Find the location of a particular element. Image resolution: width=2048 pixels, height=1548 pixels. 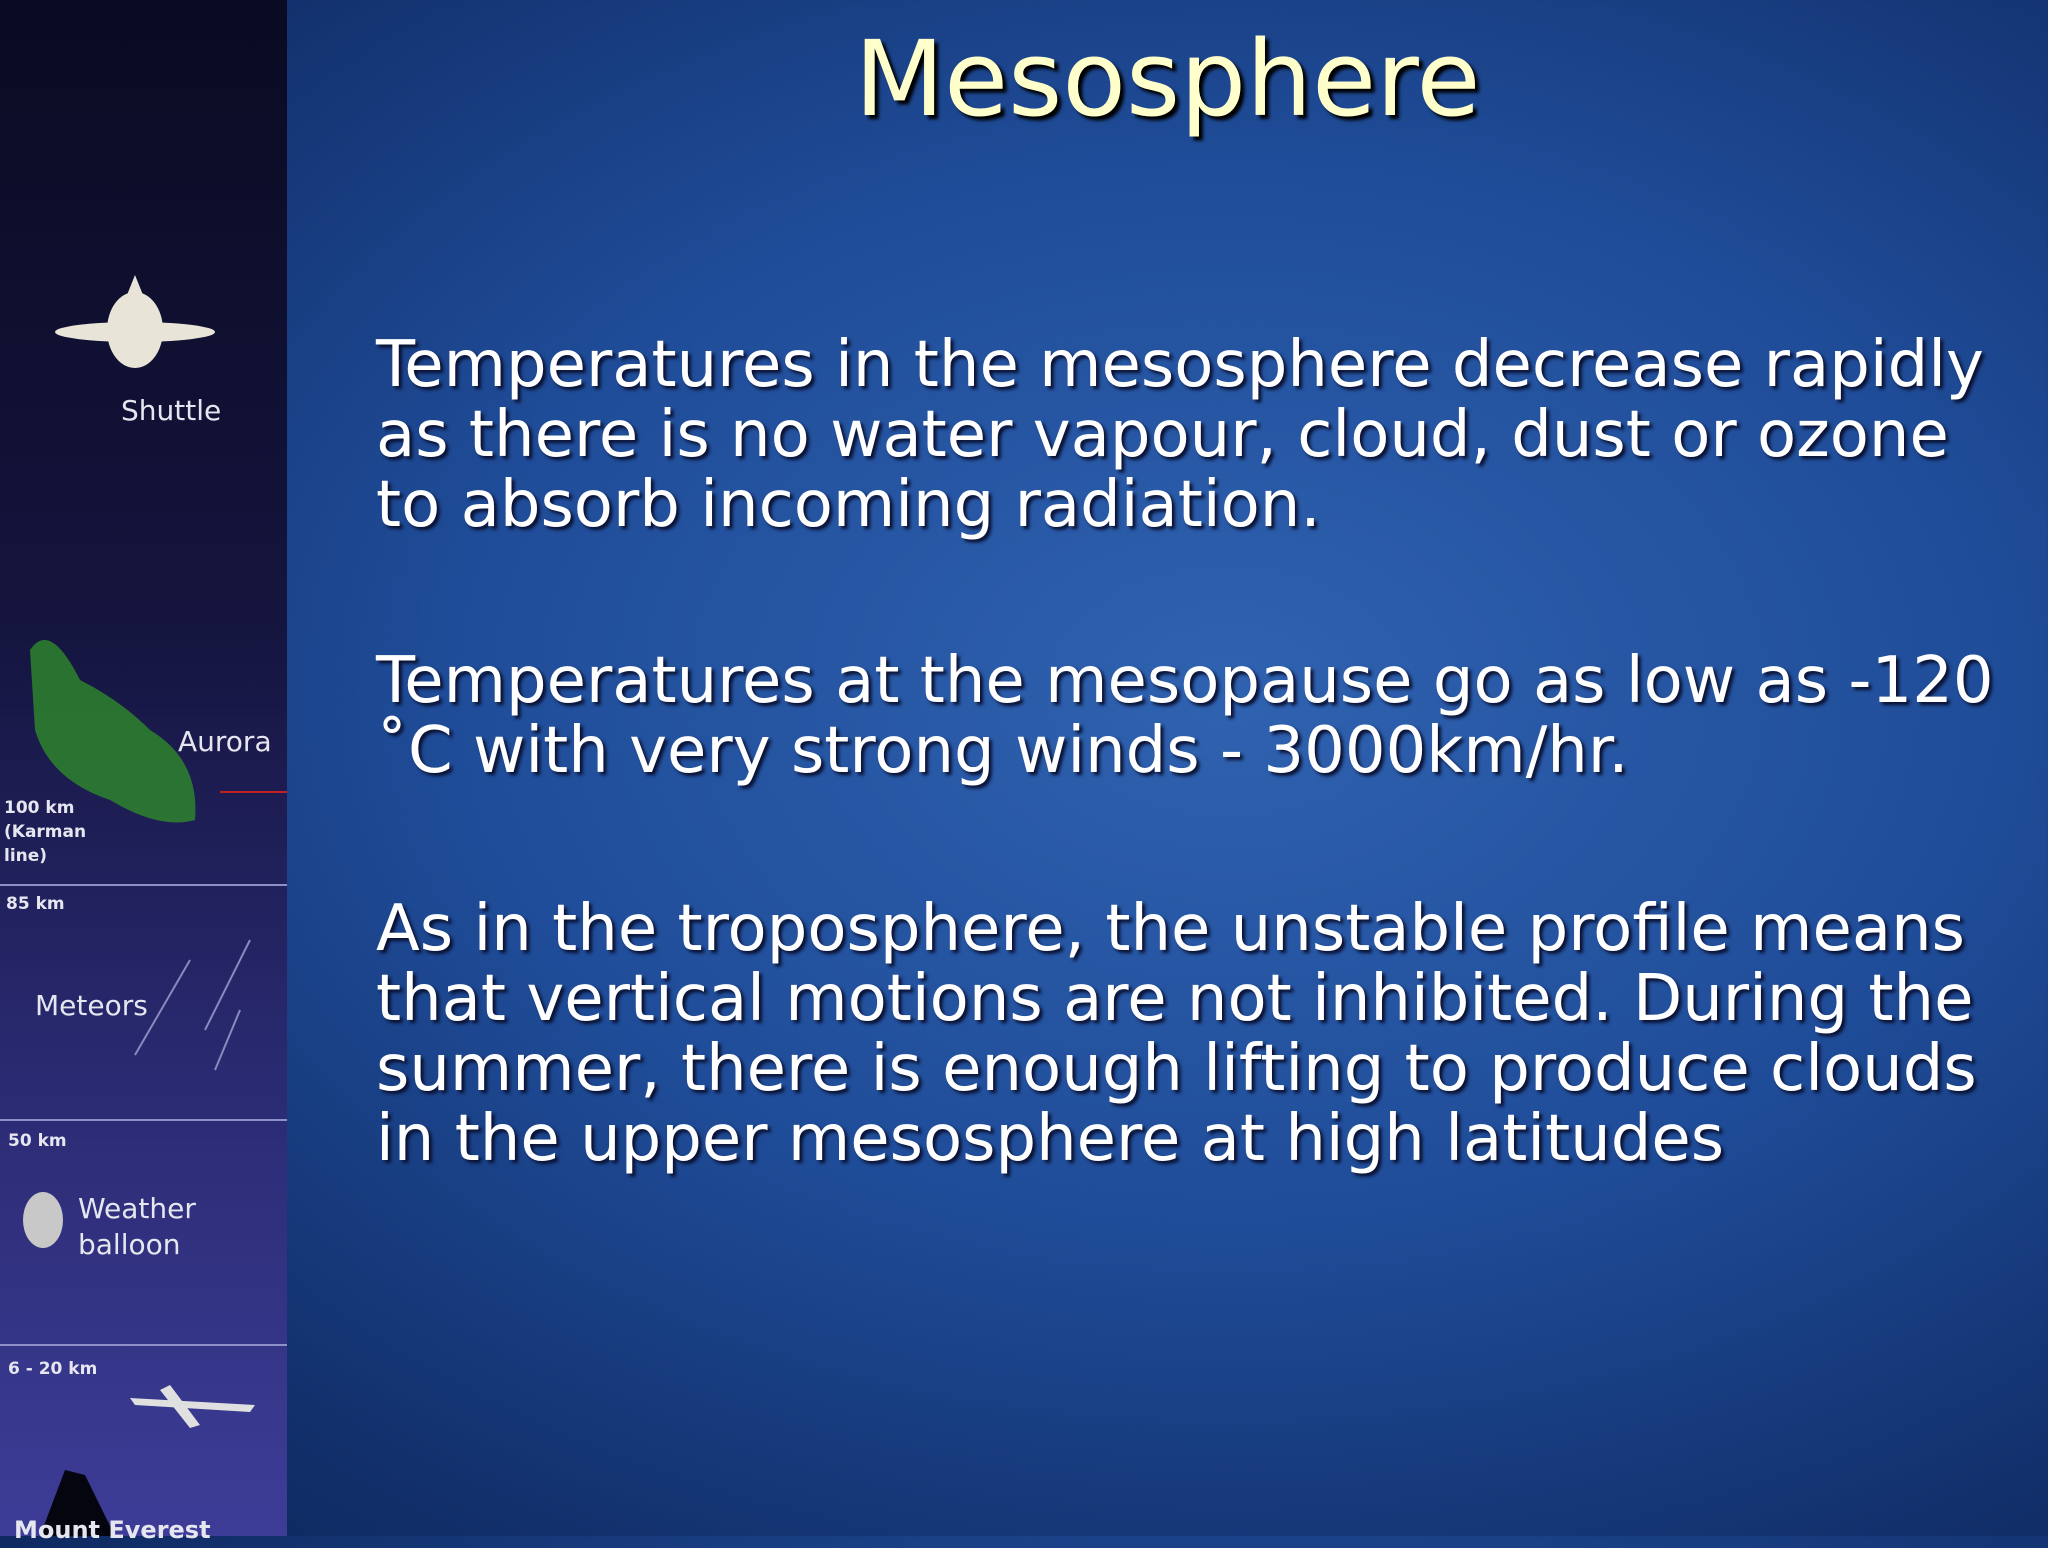

sidebar-label: Meteors is located at coordinates (91, 1005).